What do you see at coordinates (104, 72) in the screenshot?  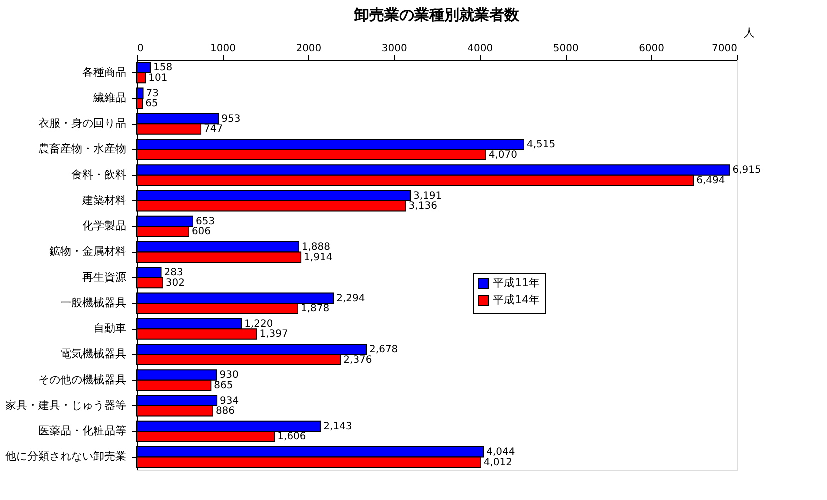 I see `y-tick-label: 各種商品` at bounding box center [104, 72].